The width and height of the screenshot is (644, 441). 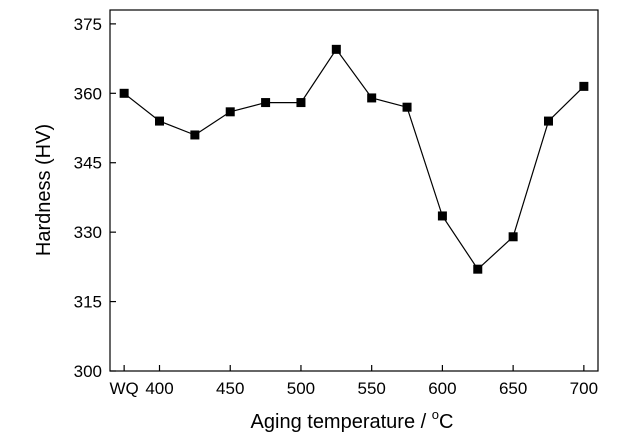 What do you see at coordinates (88, 302) in the screenshot?
I see `y-tick-label-1: 315` at bounding box center [88, 302].